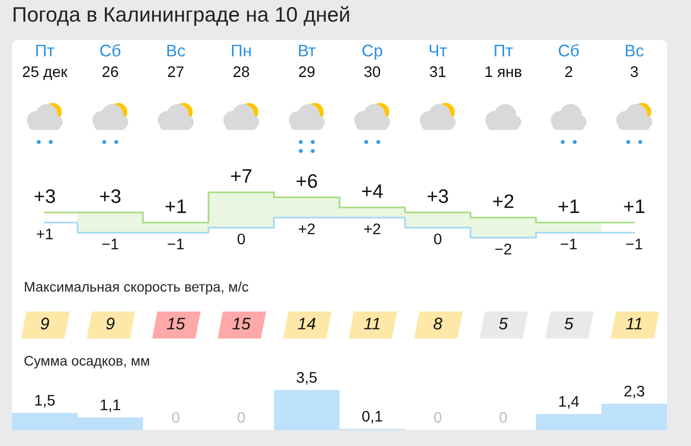 This screenshot has height=446, width=691. What do you see at coordinates (372, 61) in the screenshot?
I see `x-tick-label: Ср 30` at bounding box center [372, 61].